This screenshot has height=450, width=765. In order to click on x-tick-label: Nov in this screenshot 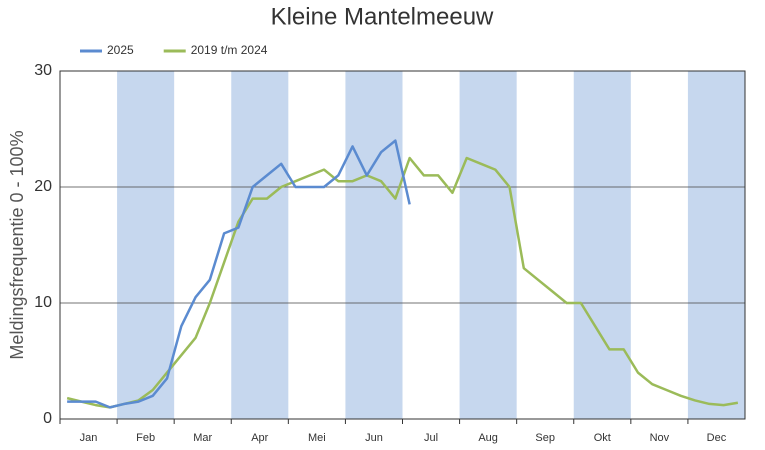, I will do `click(660, 438)`.